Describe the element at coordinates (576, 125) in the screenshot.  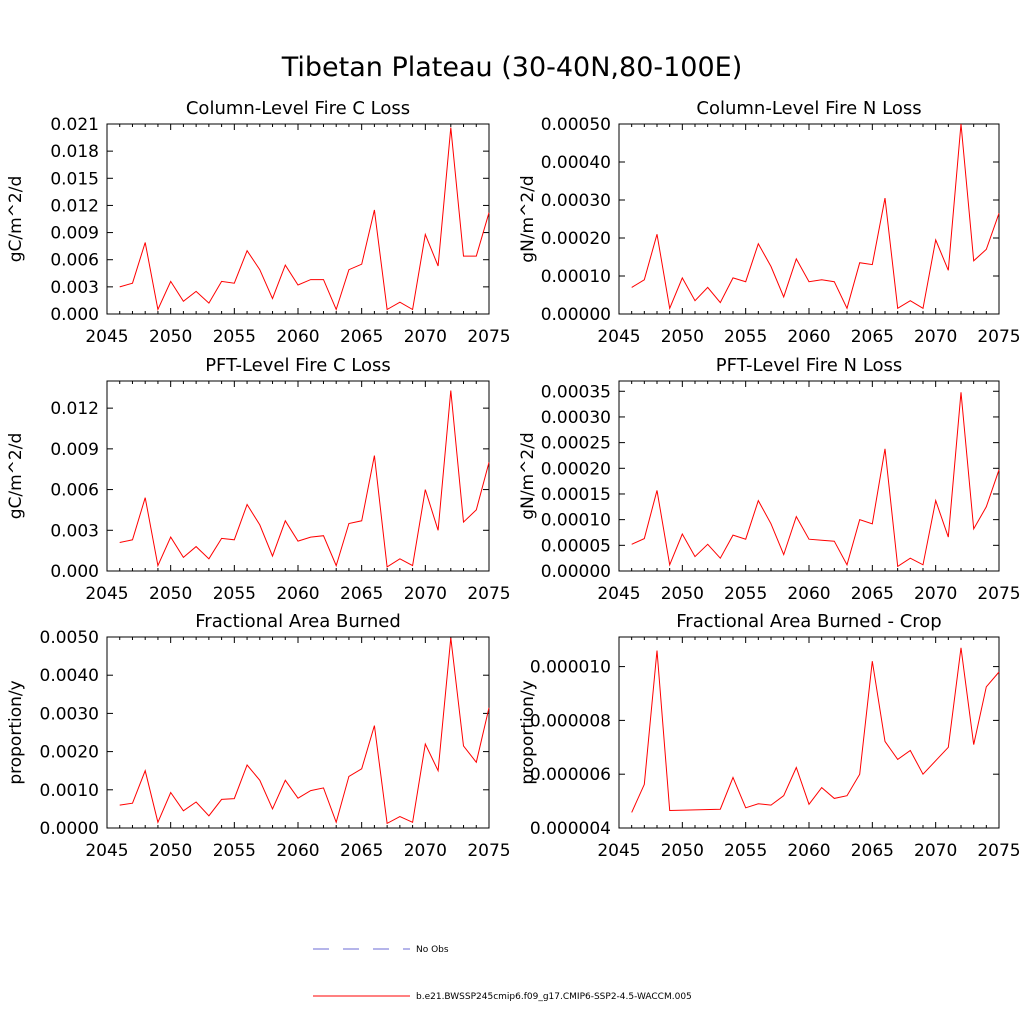
I see `y-tick-label: 0.00050` at that location.